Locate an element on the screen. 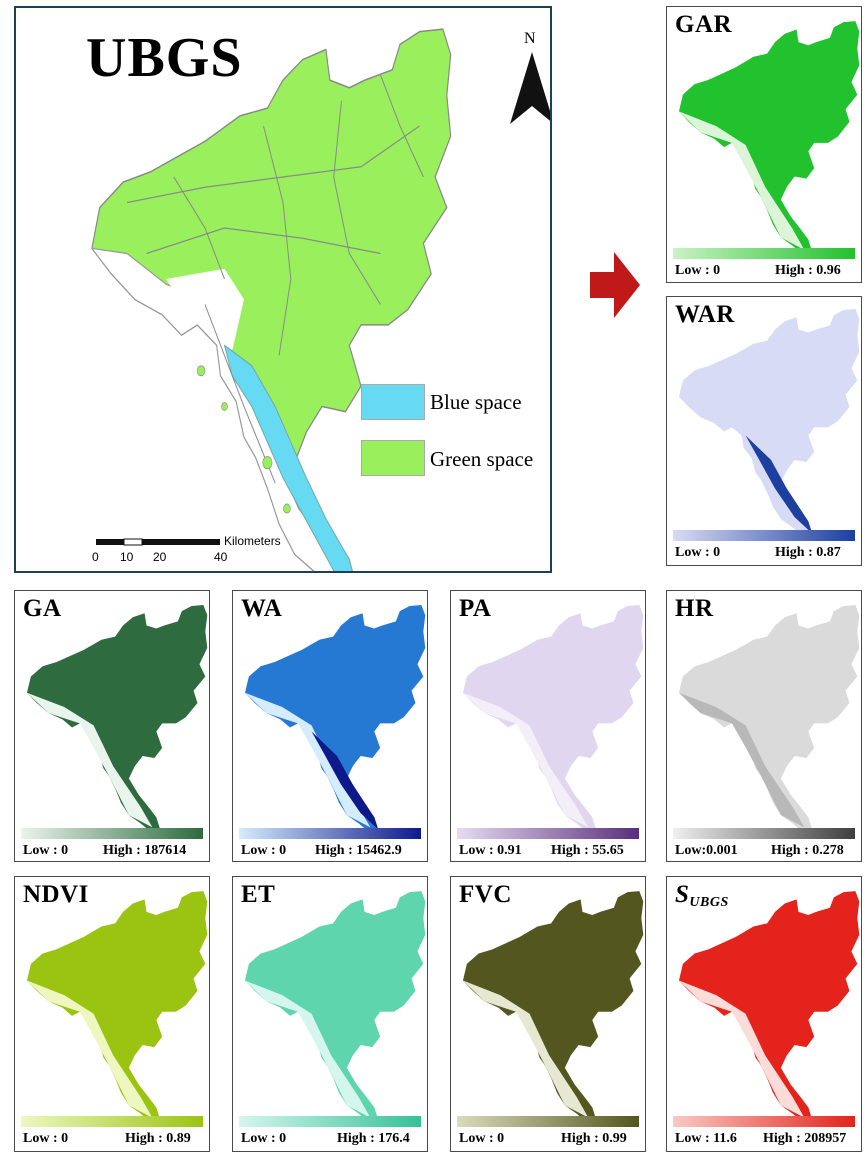 Image resolution: width=865 pixels, height=1157 pixels. pa-map is located at coordinates (553, 718).